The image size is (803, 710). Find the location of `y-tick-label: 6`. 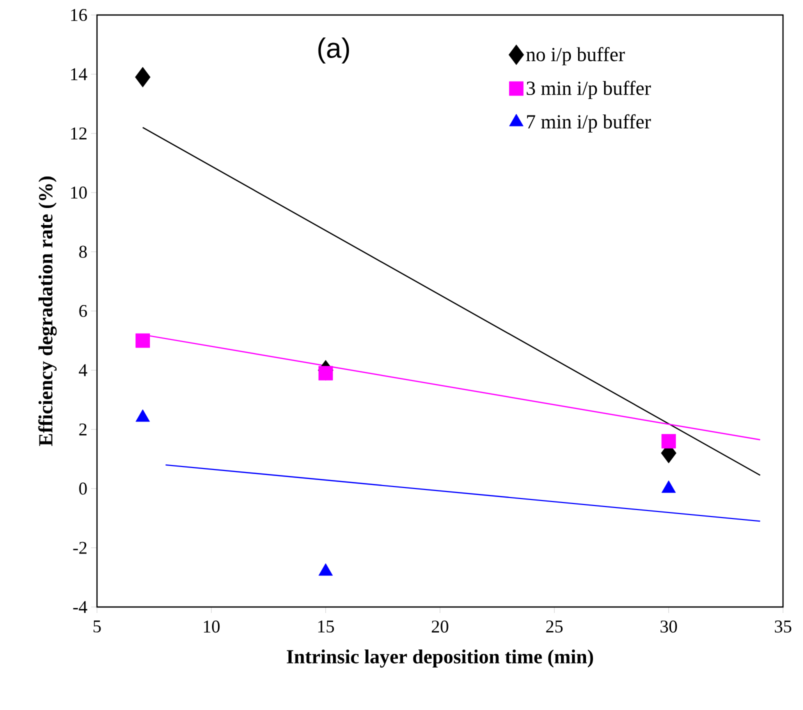

y-tick-label: 6 is located at coordinates (83, 311).